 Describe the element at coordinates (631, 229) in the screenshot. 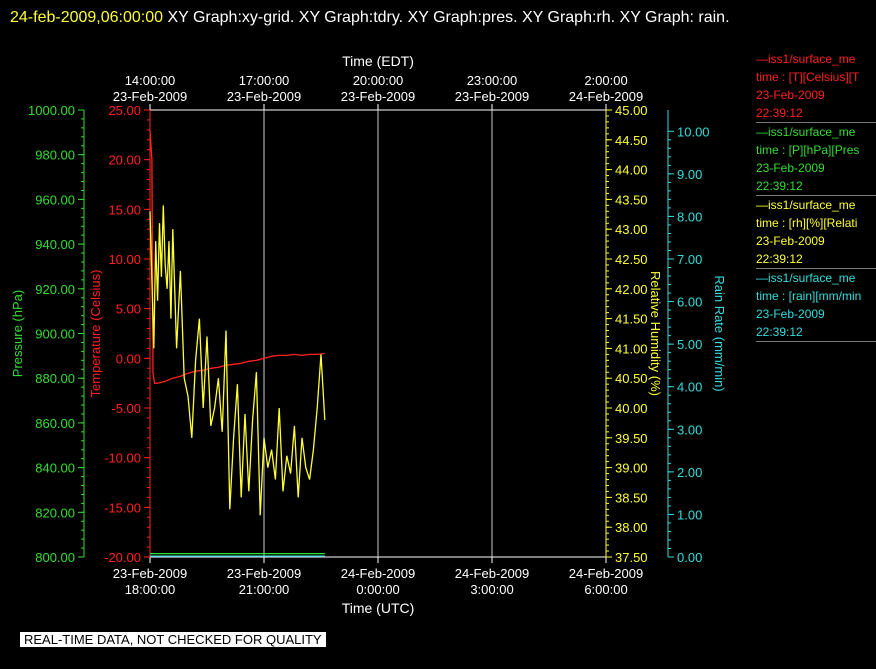

I see `y-tick-label: 43.00` at that location.